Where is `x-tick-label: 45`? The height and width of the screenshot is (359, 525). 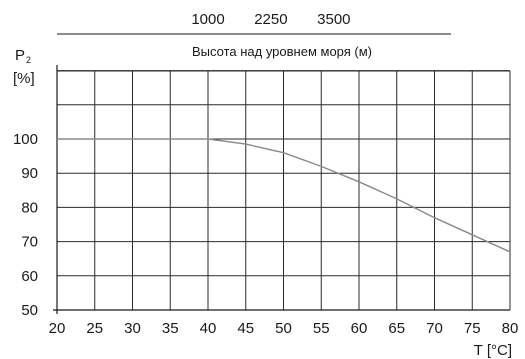
x-tick-label: 45 is located at coordinates (245, 328).